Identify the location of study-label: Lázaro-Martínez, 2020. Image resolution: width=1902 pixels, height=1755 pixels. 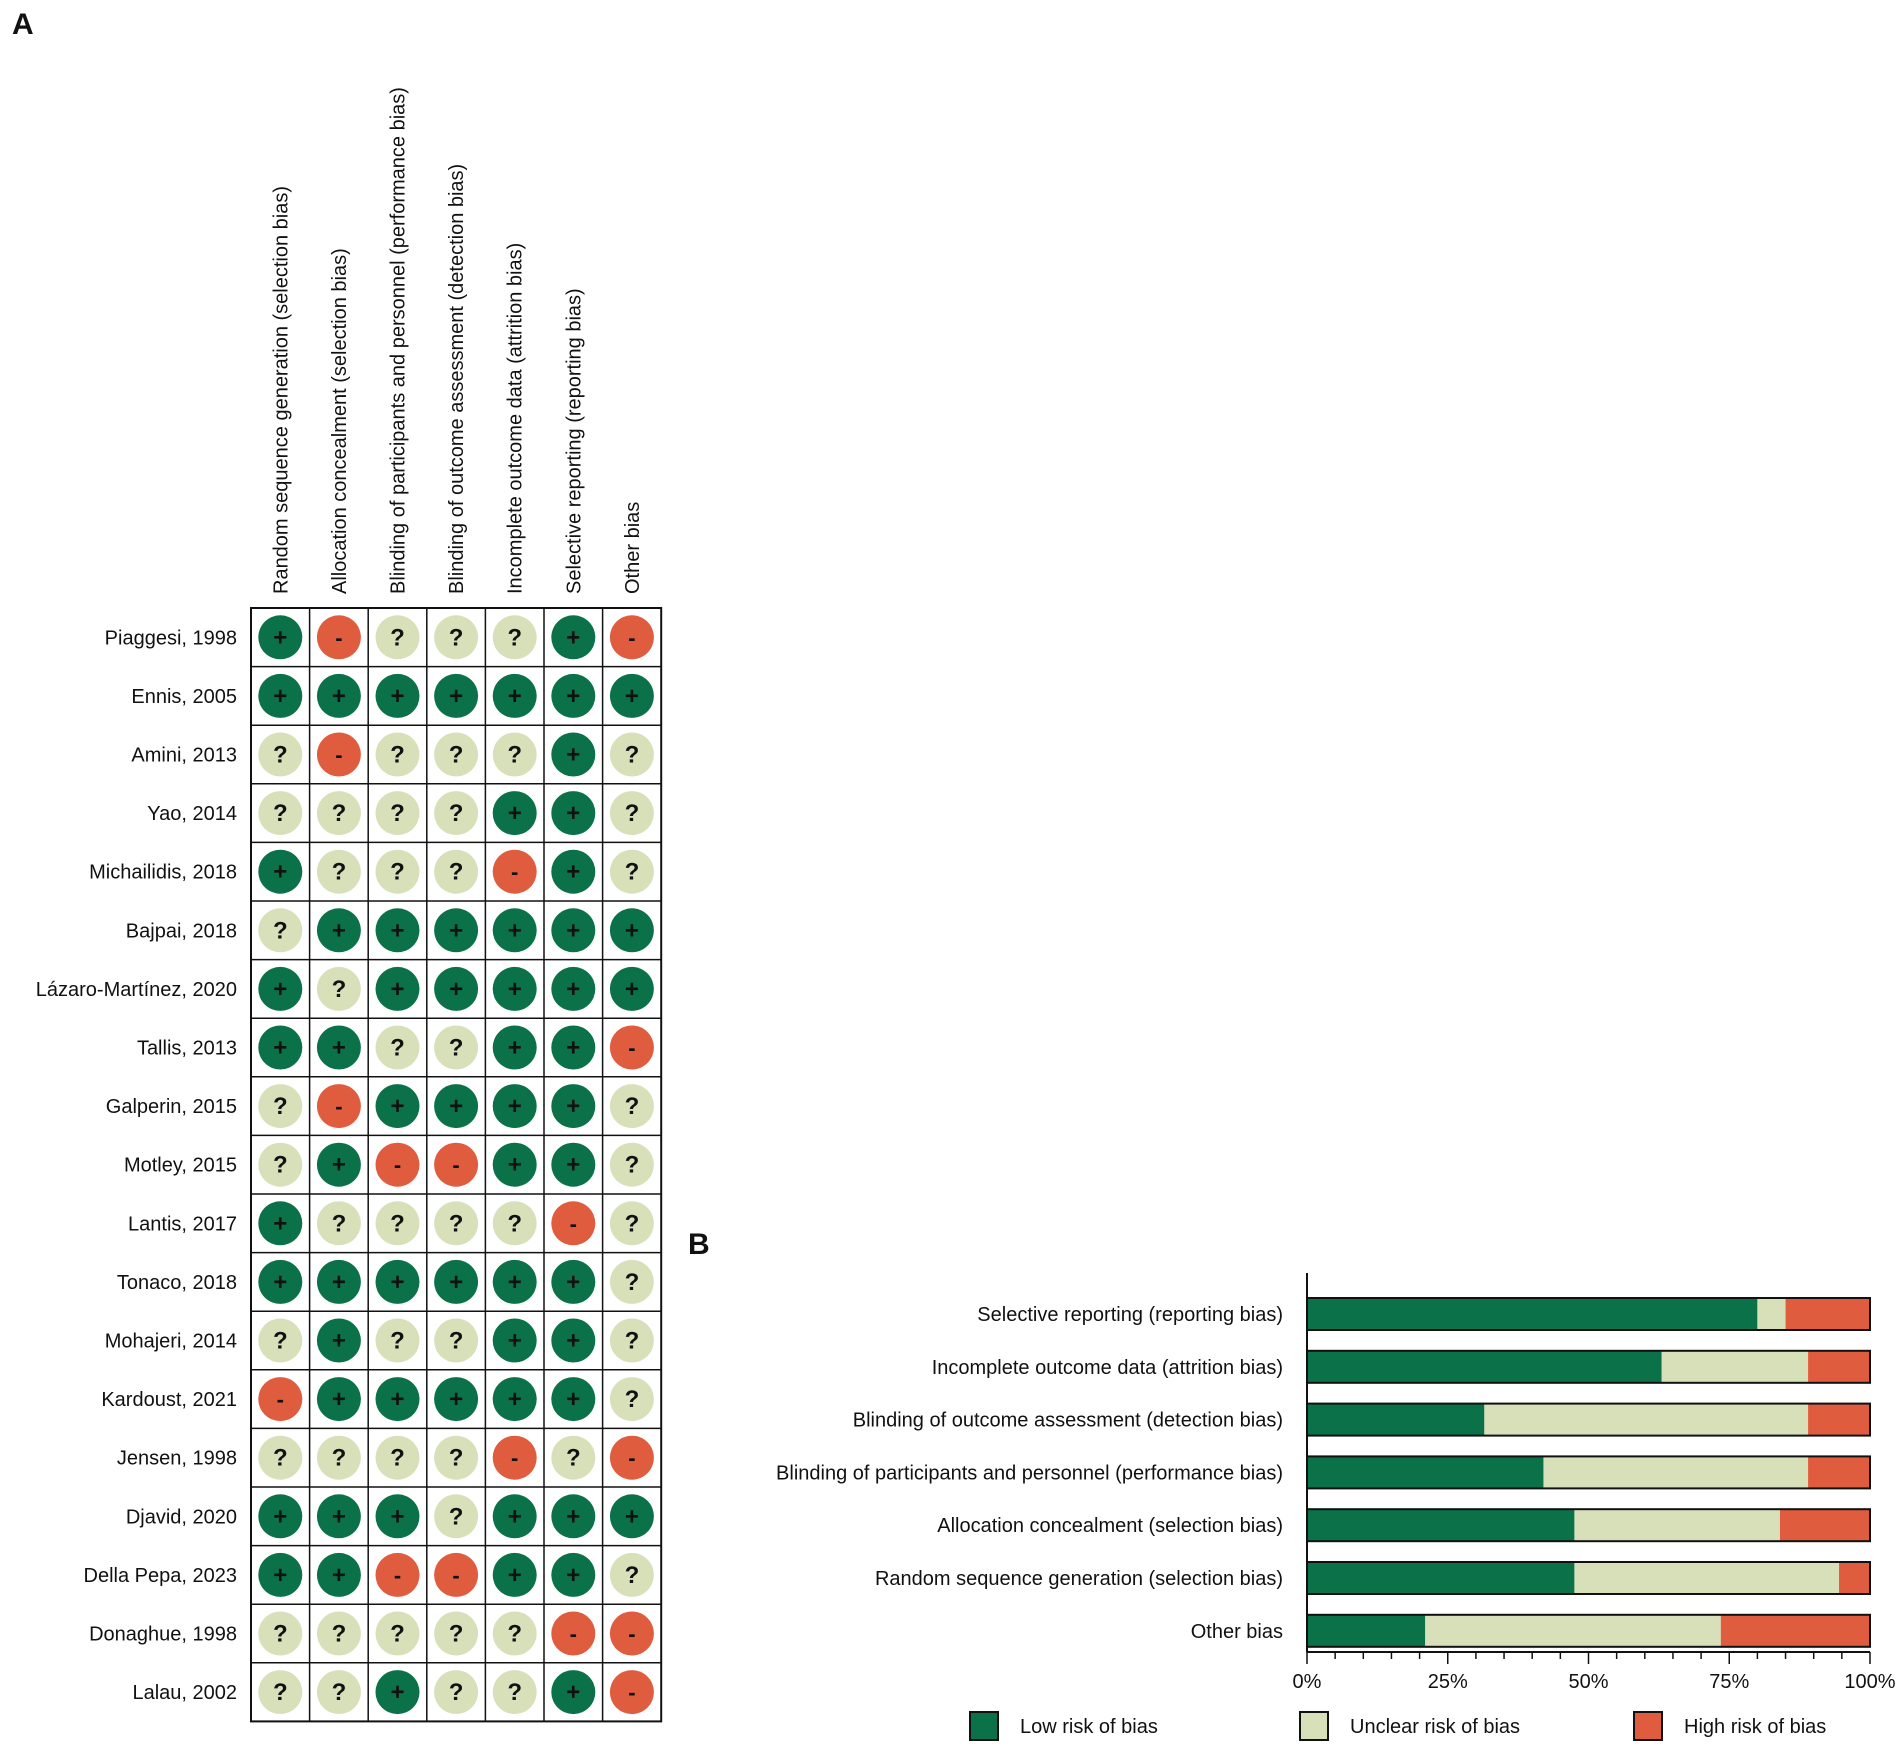
(136, 990).